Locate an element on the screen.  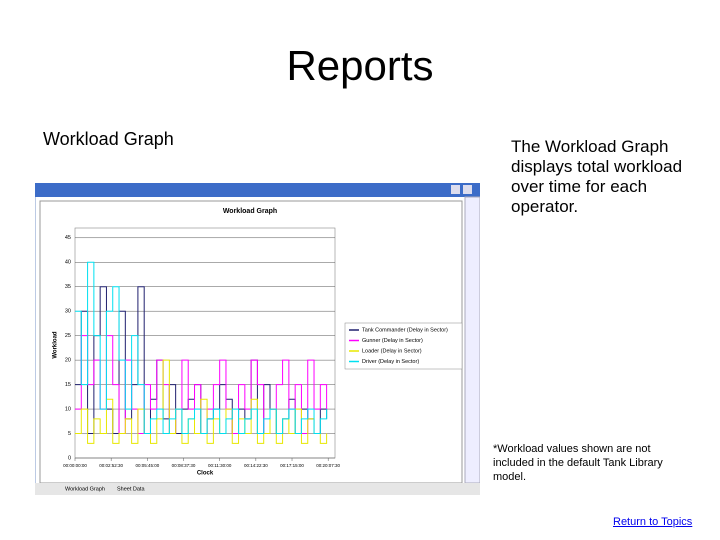
legend is located at coordinates (403, 346).